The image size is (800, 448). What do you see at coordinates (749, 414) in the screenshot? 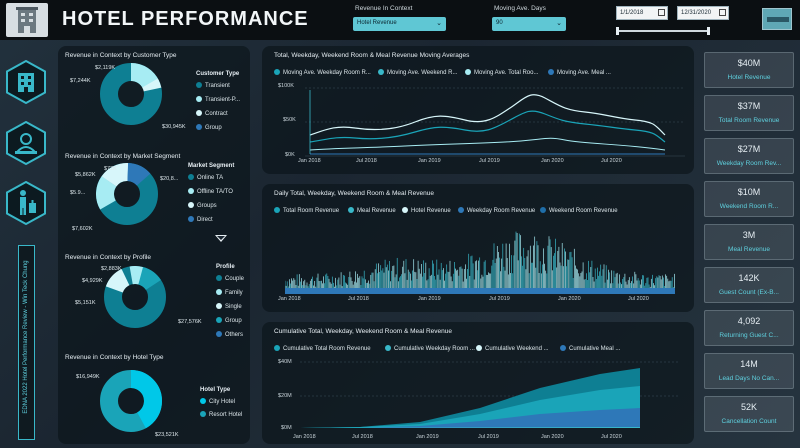
I see `kpi-cancellation-count: 52K Cancellation Count` at bounding box center [749, 414].